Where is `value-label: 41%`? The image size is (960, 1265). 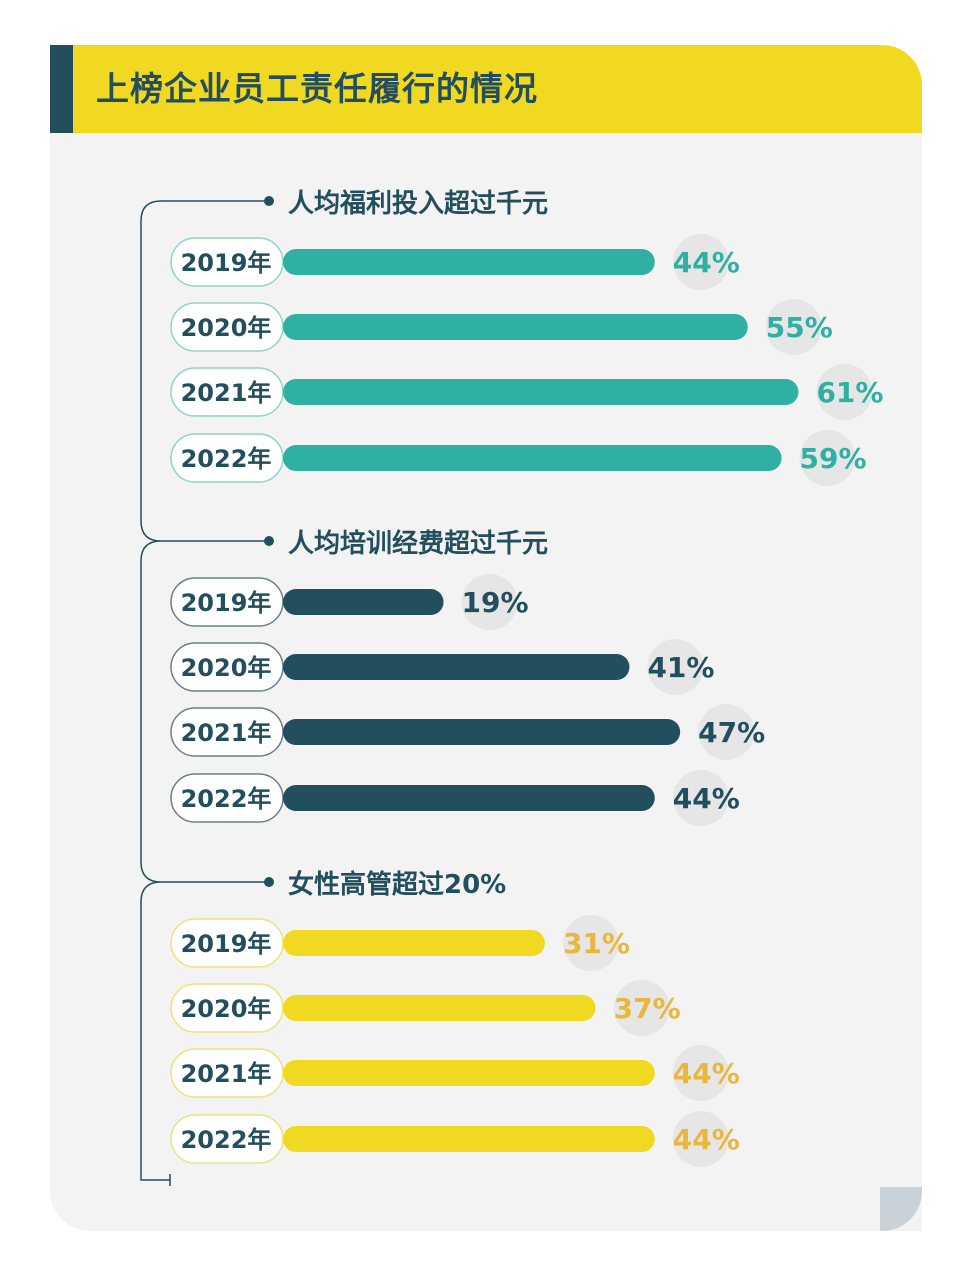
value-label: 41% is located at coordinates (680, 667).